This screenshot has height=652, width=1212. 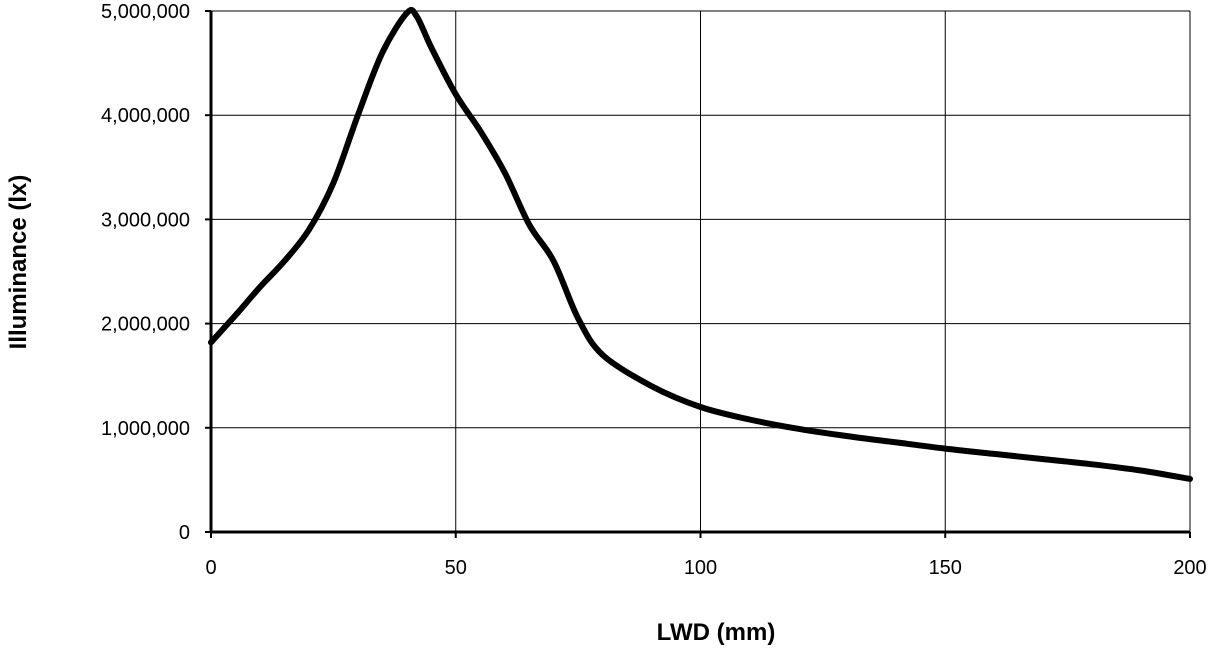 What do you see at coordinates (145, 220) in the screenshot?
I see `y-tick-label: 3,000,000` at bounding box center [145, 220].